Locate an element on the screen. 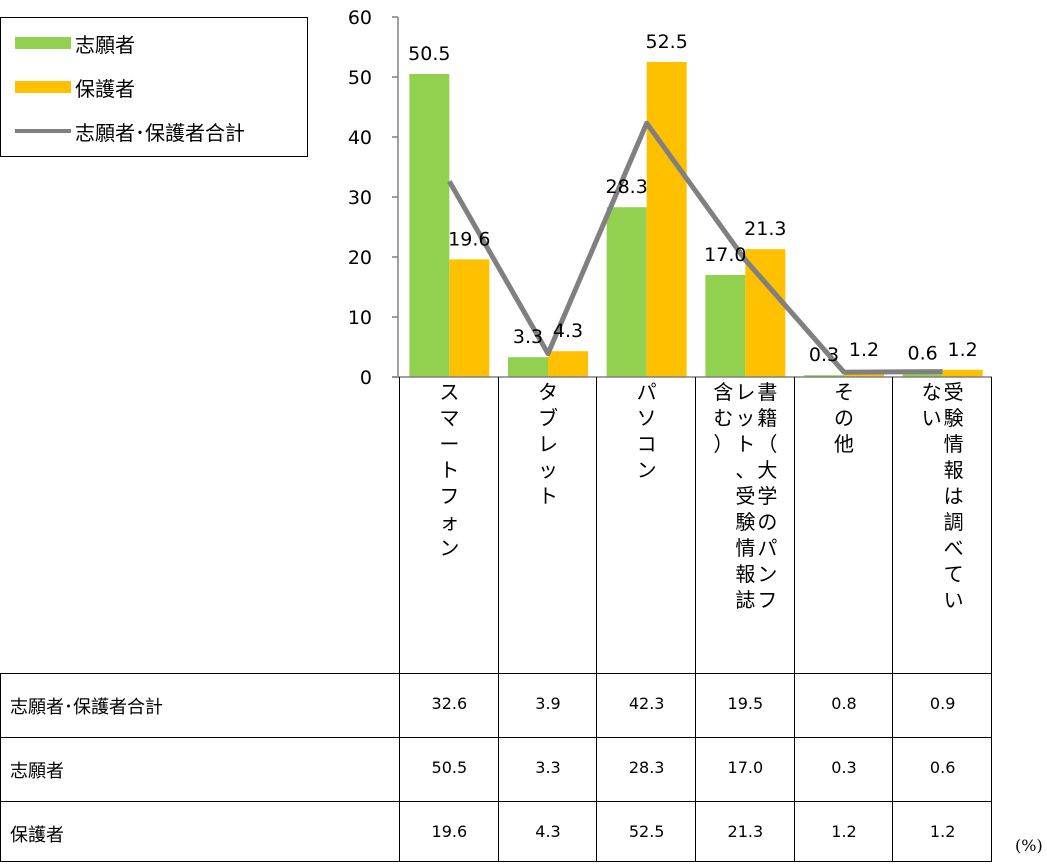  table-cell: 0.6 is located at coordinates (942, 767).